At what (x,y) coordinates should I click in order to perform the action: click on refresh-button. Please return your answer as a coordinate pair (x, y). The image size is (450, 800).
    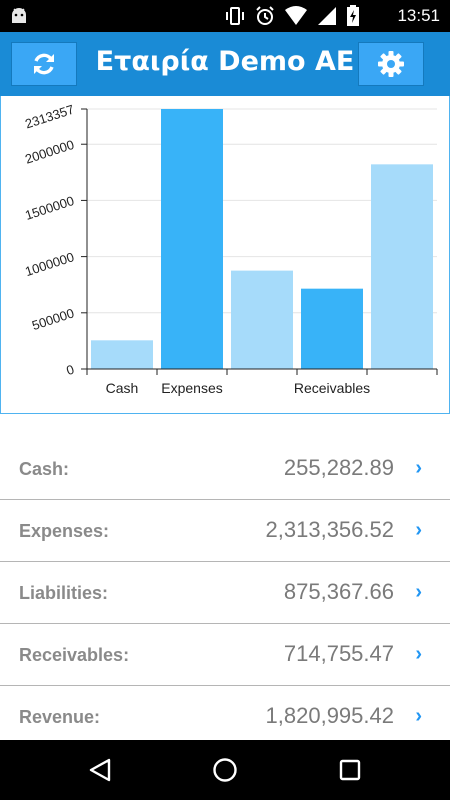
    Looking at the image, I should click on (44, 64).